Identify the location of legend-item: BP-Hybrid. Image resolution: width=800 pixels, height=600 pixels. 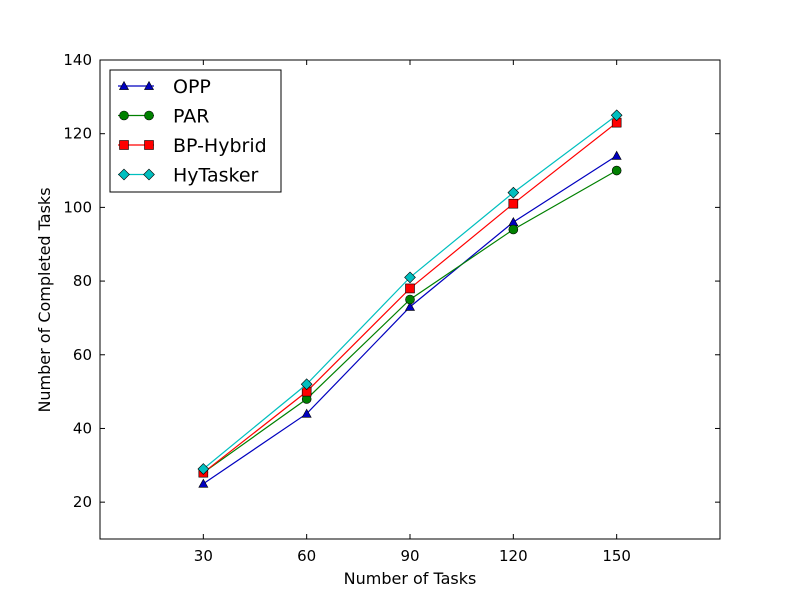
(192, 146).